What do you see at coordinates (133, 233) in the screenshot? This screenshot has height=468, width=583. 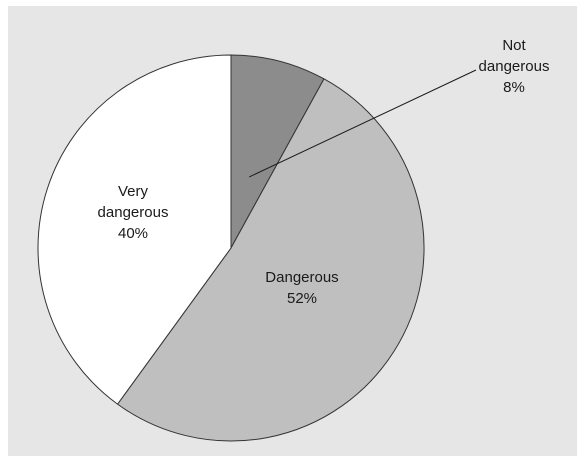 I see `slice-value-label-2: 40%` at bounding box center [133, 233].